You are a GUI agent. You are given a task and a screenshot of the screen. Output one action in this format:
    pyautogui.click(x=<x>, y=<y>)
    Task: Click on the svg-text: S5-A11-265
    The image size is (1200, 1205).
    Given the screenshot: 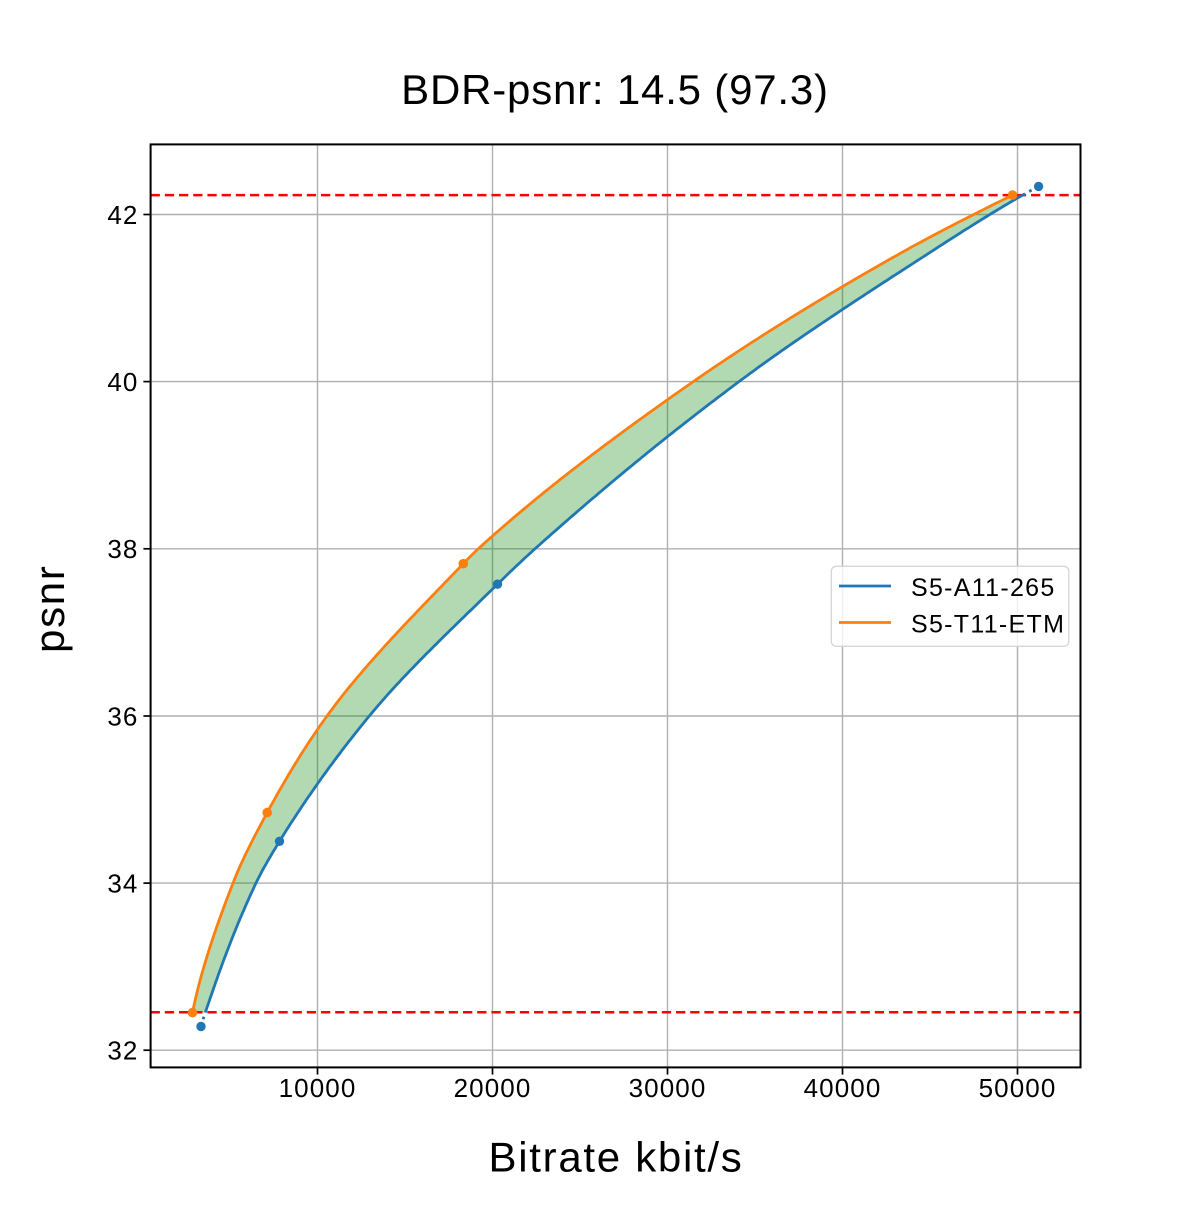 What is the action you would take?
    pyautogui.click(x=983, y=588)
    